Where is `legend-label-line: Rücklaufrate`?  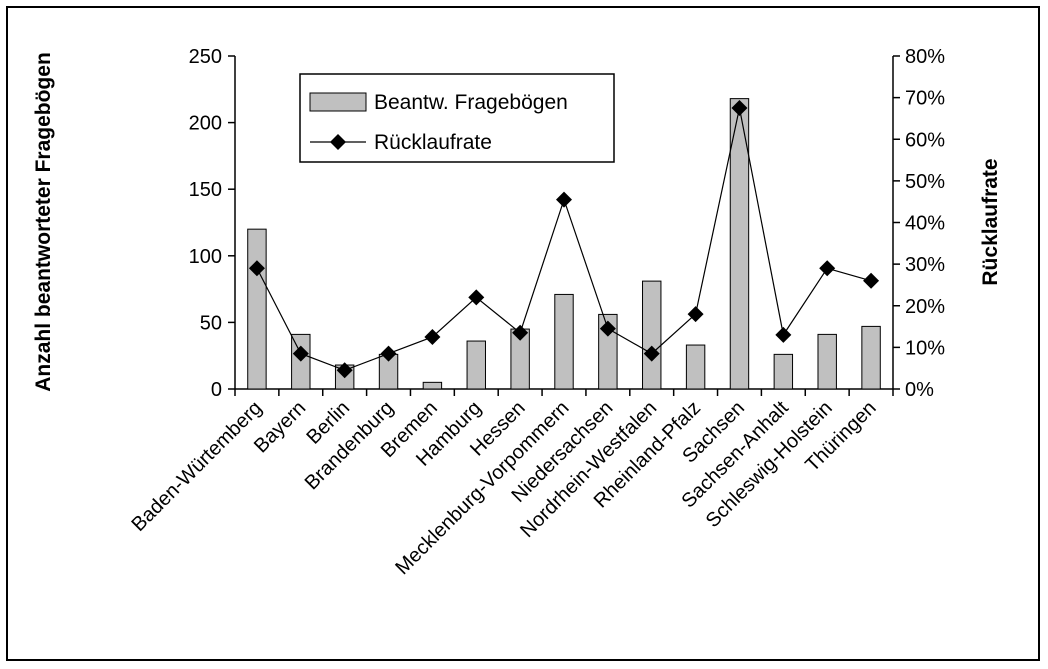 legend-label-line: Rücklaufrate is located at coordinates (433, 142).